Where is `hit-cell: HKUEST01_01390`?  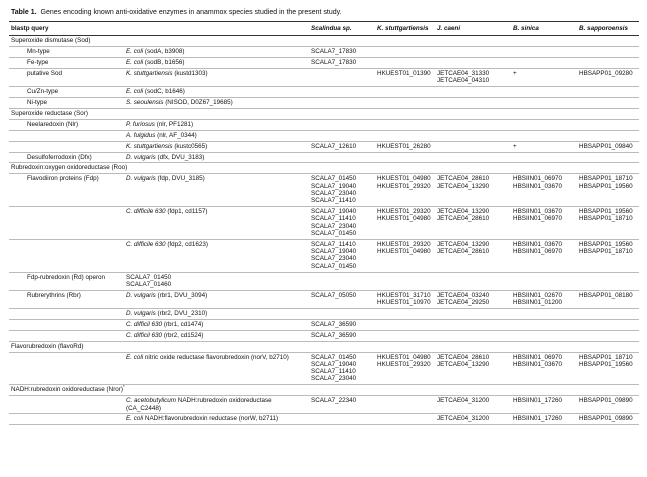 hit-cell: HKUEST01_01390 is located at coordinates (405, 78).